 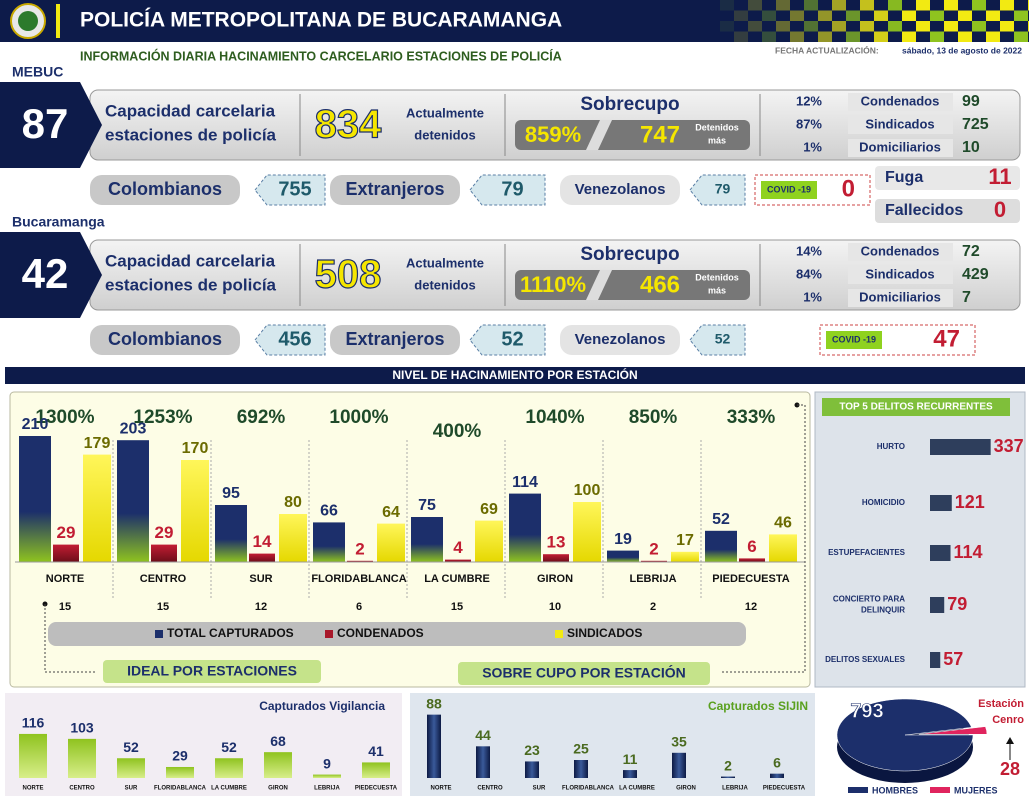 I want to click on capacity-value: 42, so click(x=45, y=273).